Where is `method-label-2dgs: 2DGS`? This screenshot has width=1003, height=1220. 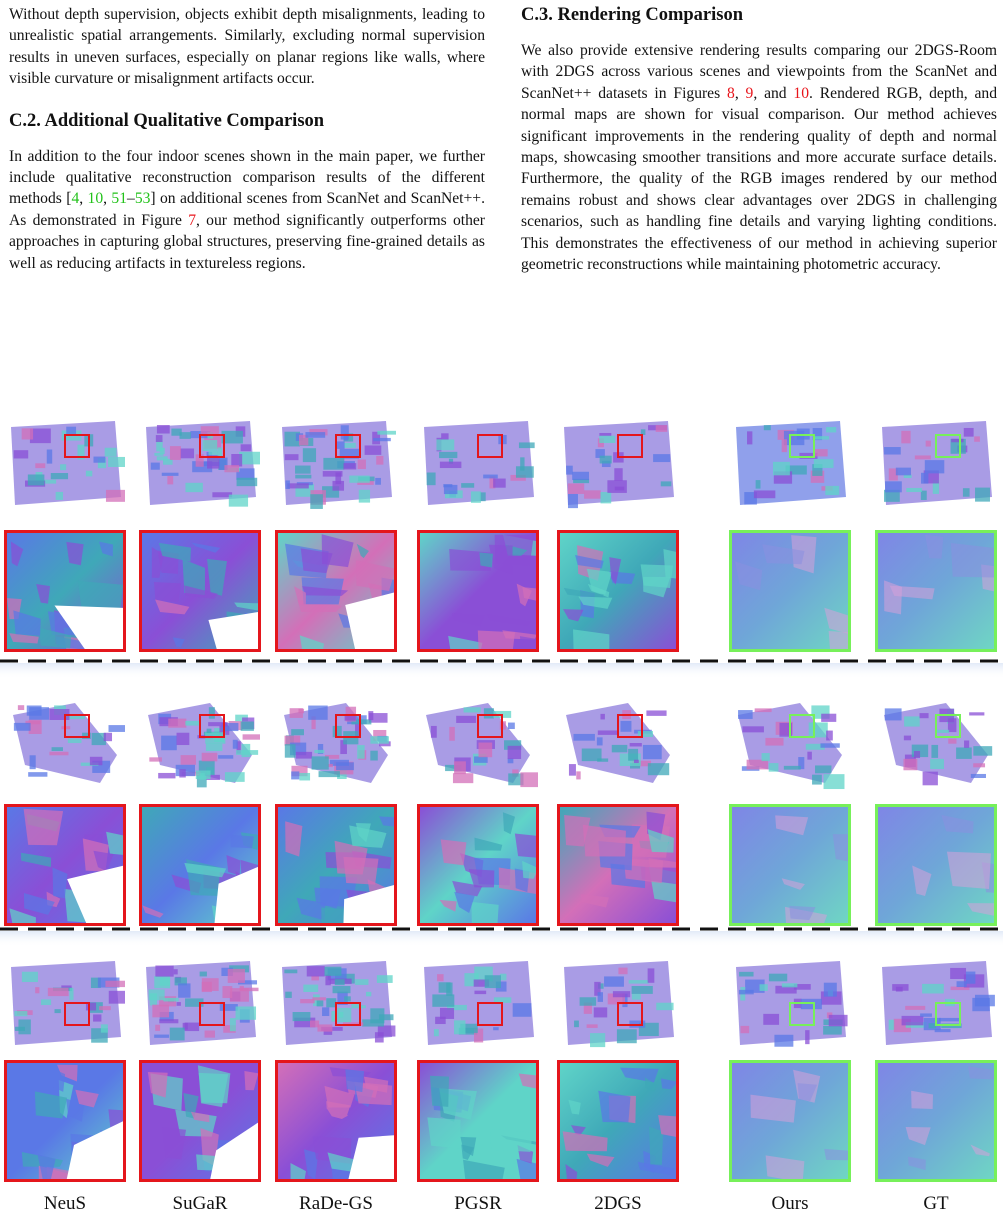 method-label-2dgs: 2DGS is located at coordinates (618, 1203).